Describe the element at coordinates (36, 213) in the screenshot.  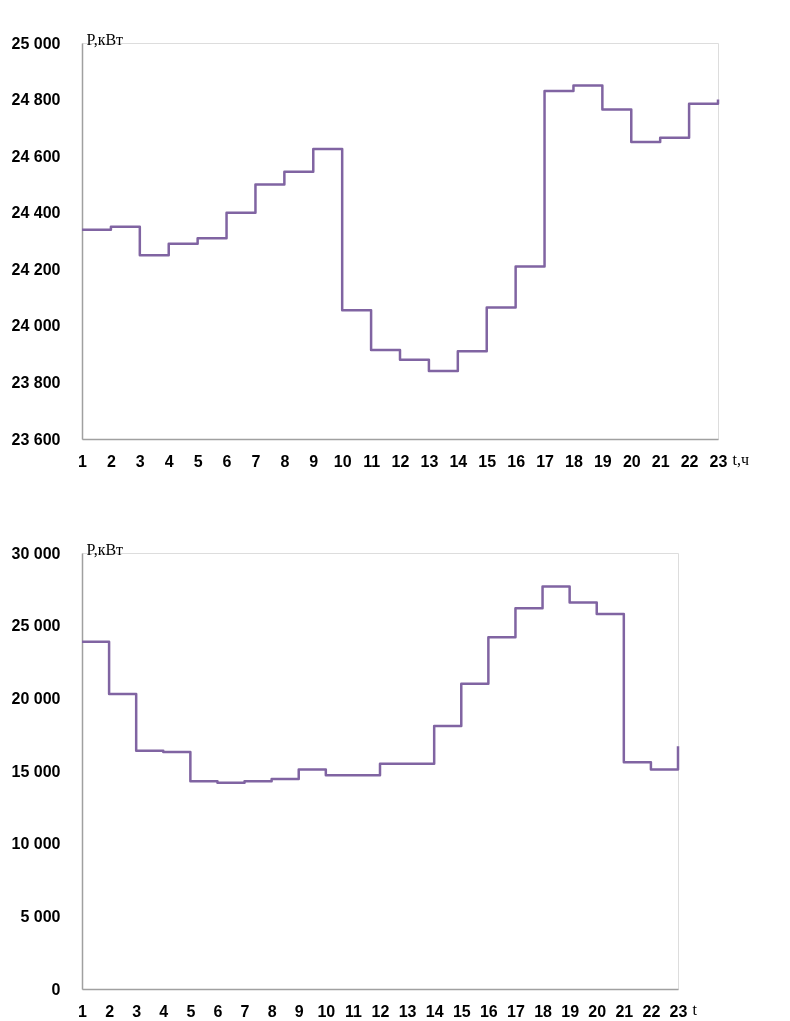
I see `y-tick-label: 24 400` at that location.